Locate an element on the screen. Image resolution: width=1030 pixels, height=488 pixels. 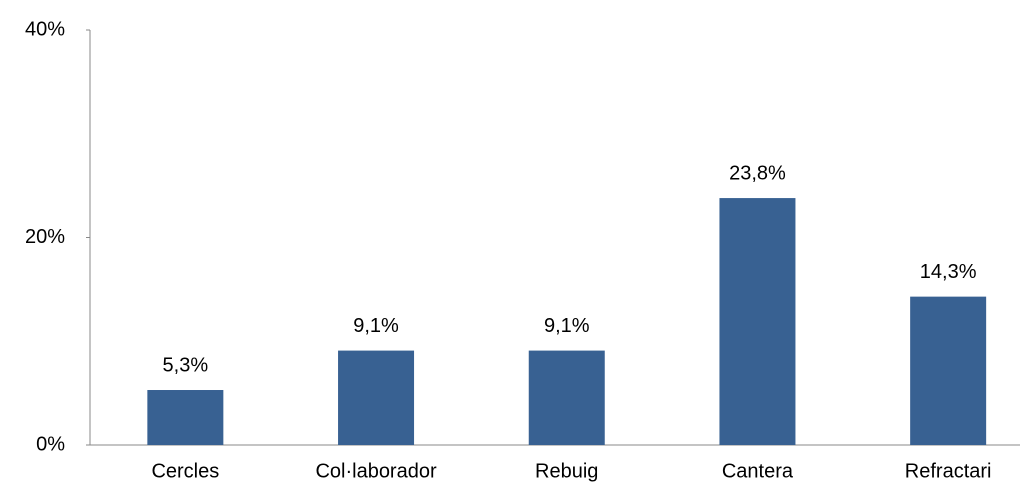
y-tick-label: 20% is located at coordinates (45, 237).